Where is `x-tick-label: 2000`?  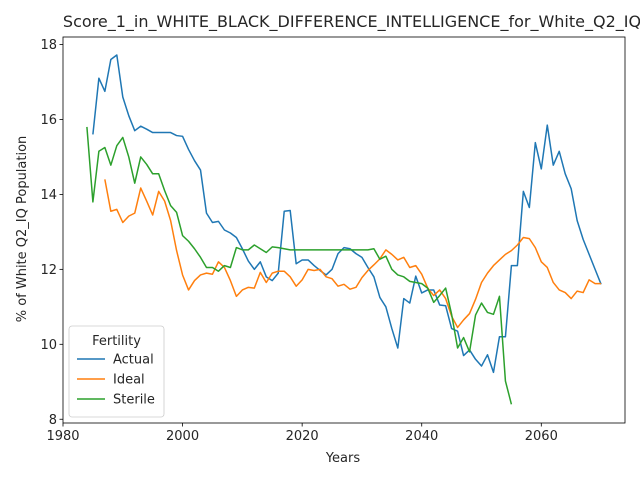
x-tick-label: 2000 is located at coordinates (182, 436).